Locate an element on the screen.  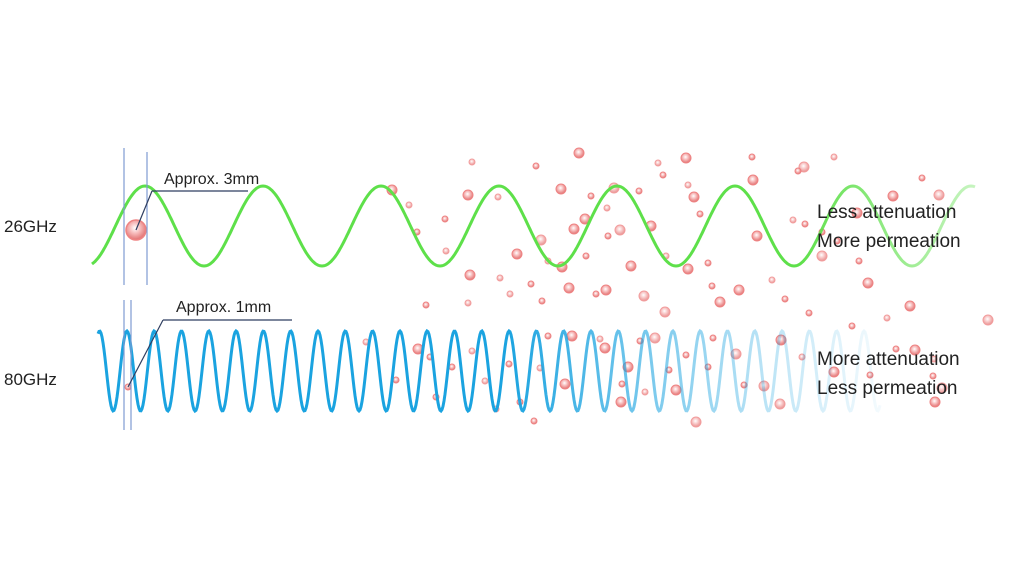
frequency-label-26ghz: 26GHz is located at coordinates (30, 226).